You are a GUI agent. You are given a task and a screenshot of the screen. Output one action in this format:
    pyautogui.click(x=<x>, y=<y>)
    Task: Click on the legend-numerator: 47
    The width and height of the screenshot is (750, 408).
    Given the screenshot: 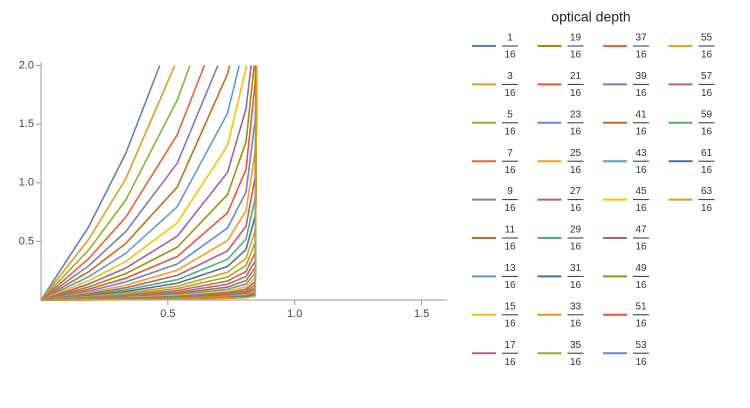 What is the action you would take?
    pyautogui.click(x=641, y=230)
    